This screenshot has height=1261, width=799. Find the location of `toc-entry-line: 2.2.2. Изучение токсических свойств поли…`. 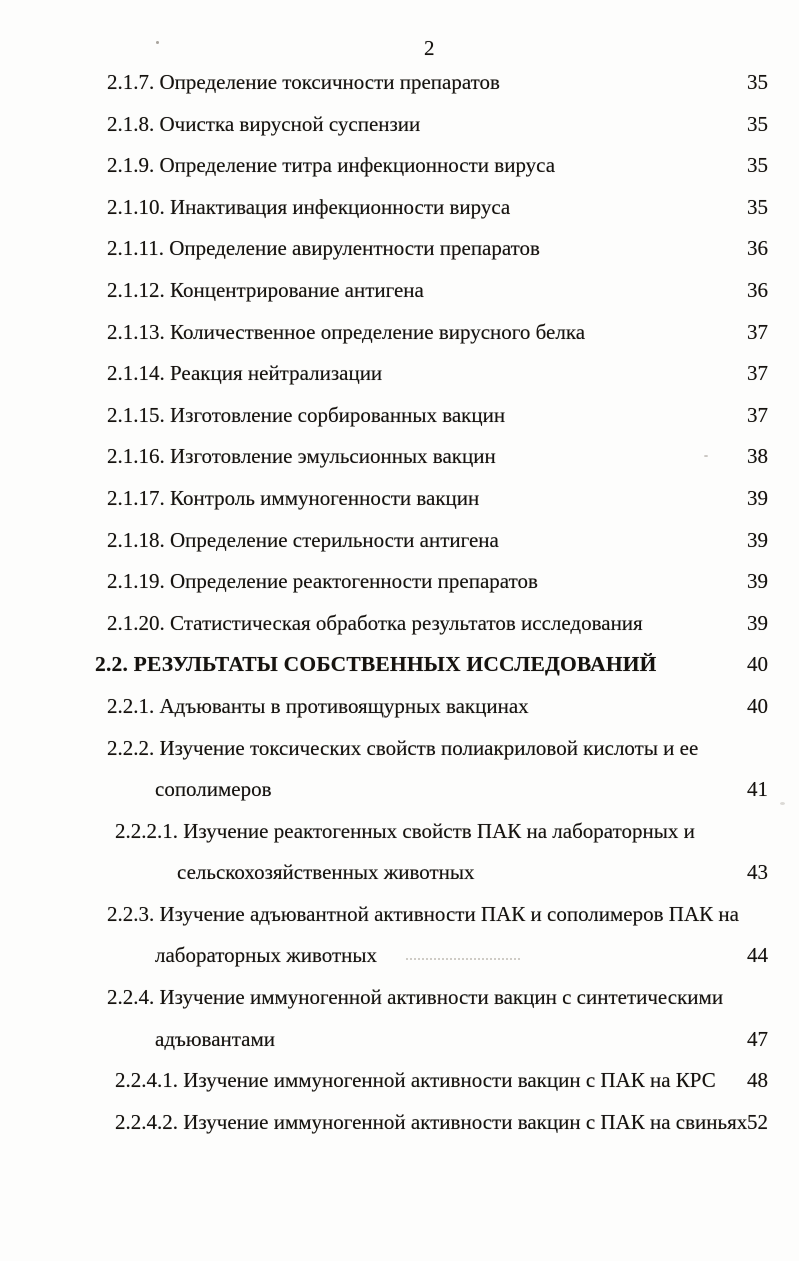

toc-entry-line: 2.2.2. Изучение токсических свойств поли… is located at coordinates (403, 747).